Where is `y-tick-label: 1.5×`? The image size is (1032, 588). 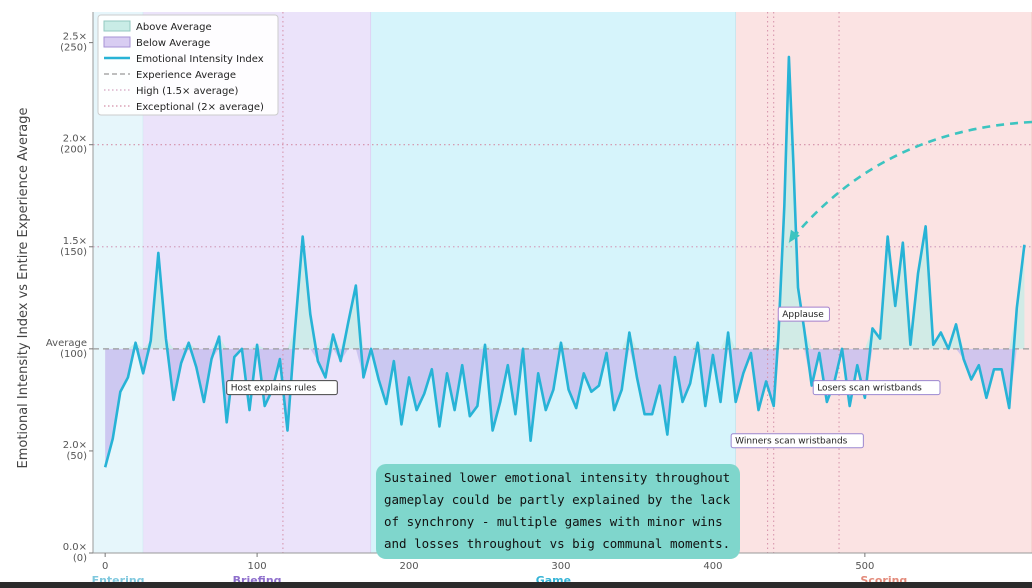 y-tick-label: 1.5× is located at coordinates (75, 241).